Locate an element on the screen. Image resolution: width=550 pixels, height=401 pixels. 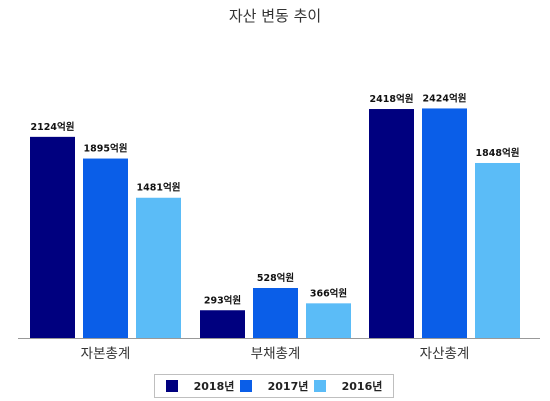
bar-부채총계-2016년 is located at coordinates (328, 320).